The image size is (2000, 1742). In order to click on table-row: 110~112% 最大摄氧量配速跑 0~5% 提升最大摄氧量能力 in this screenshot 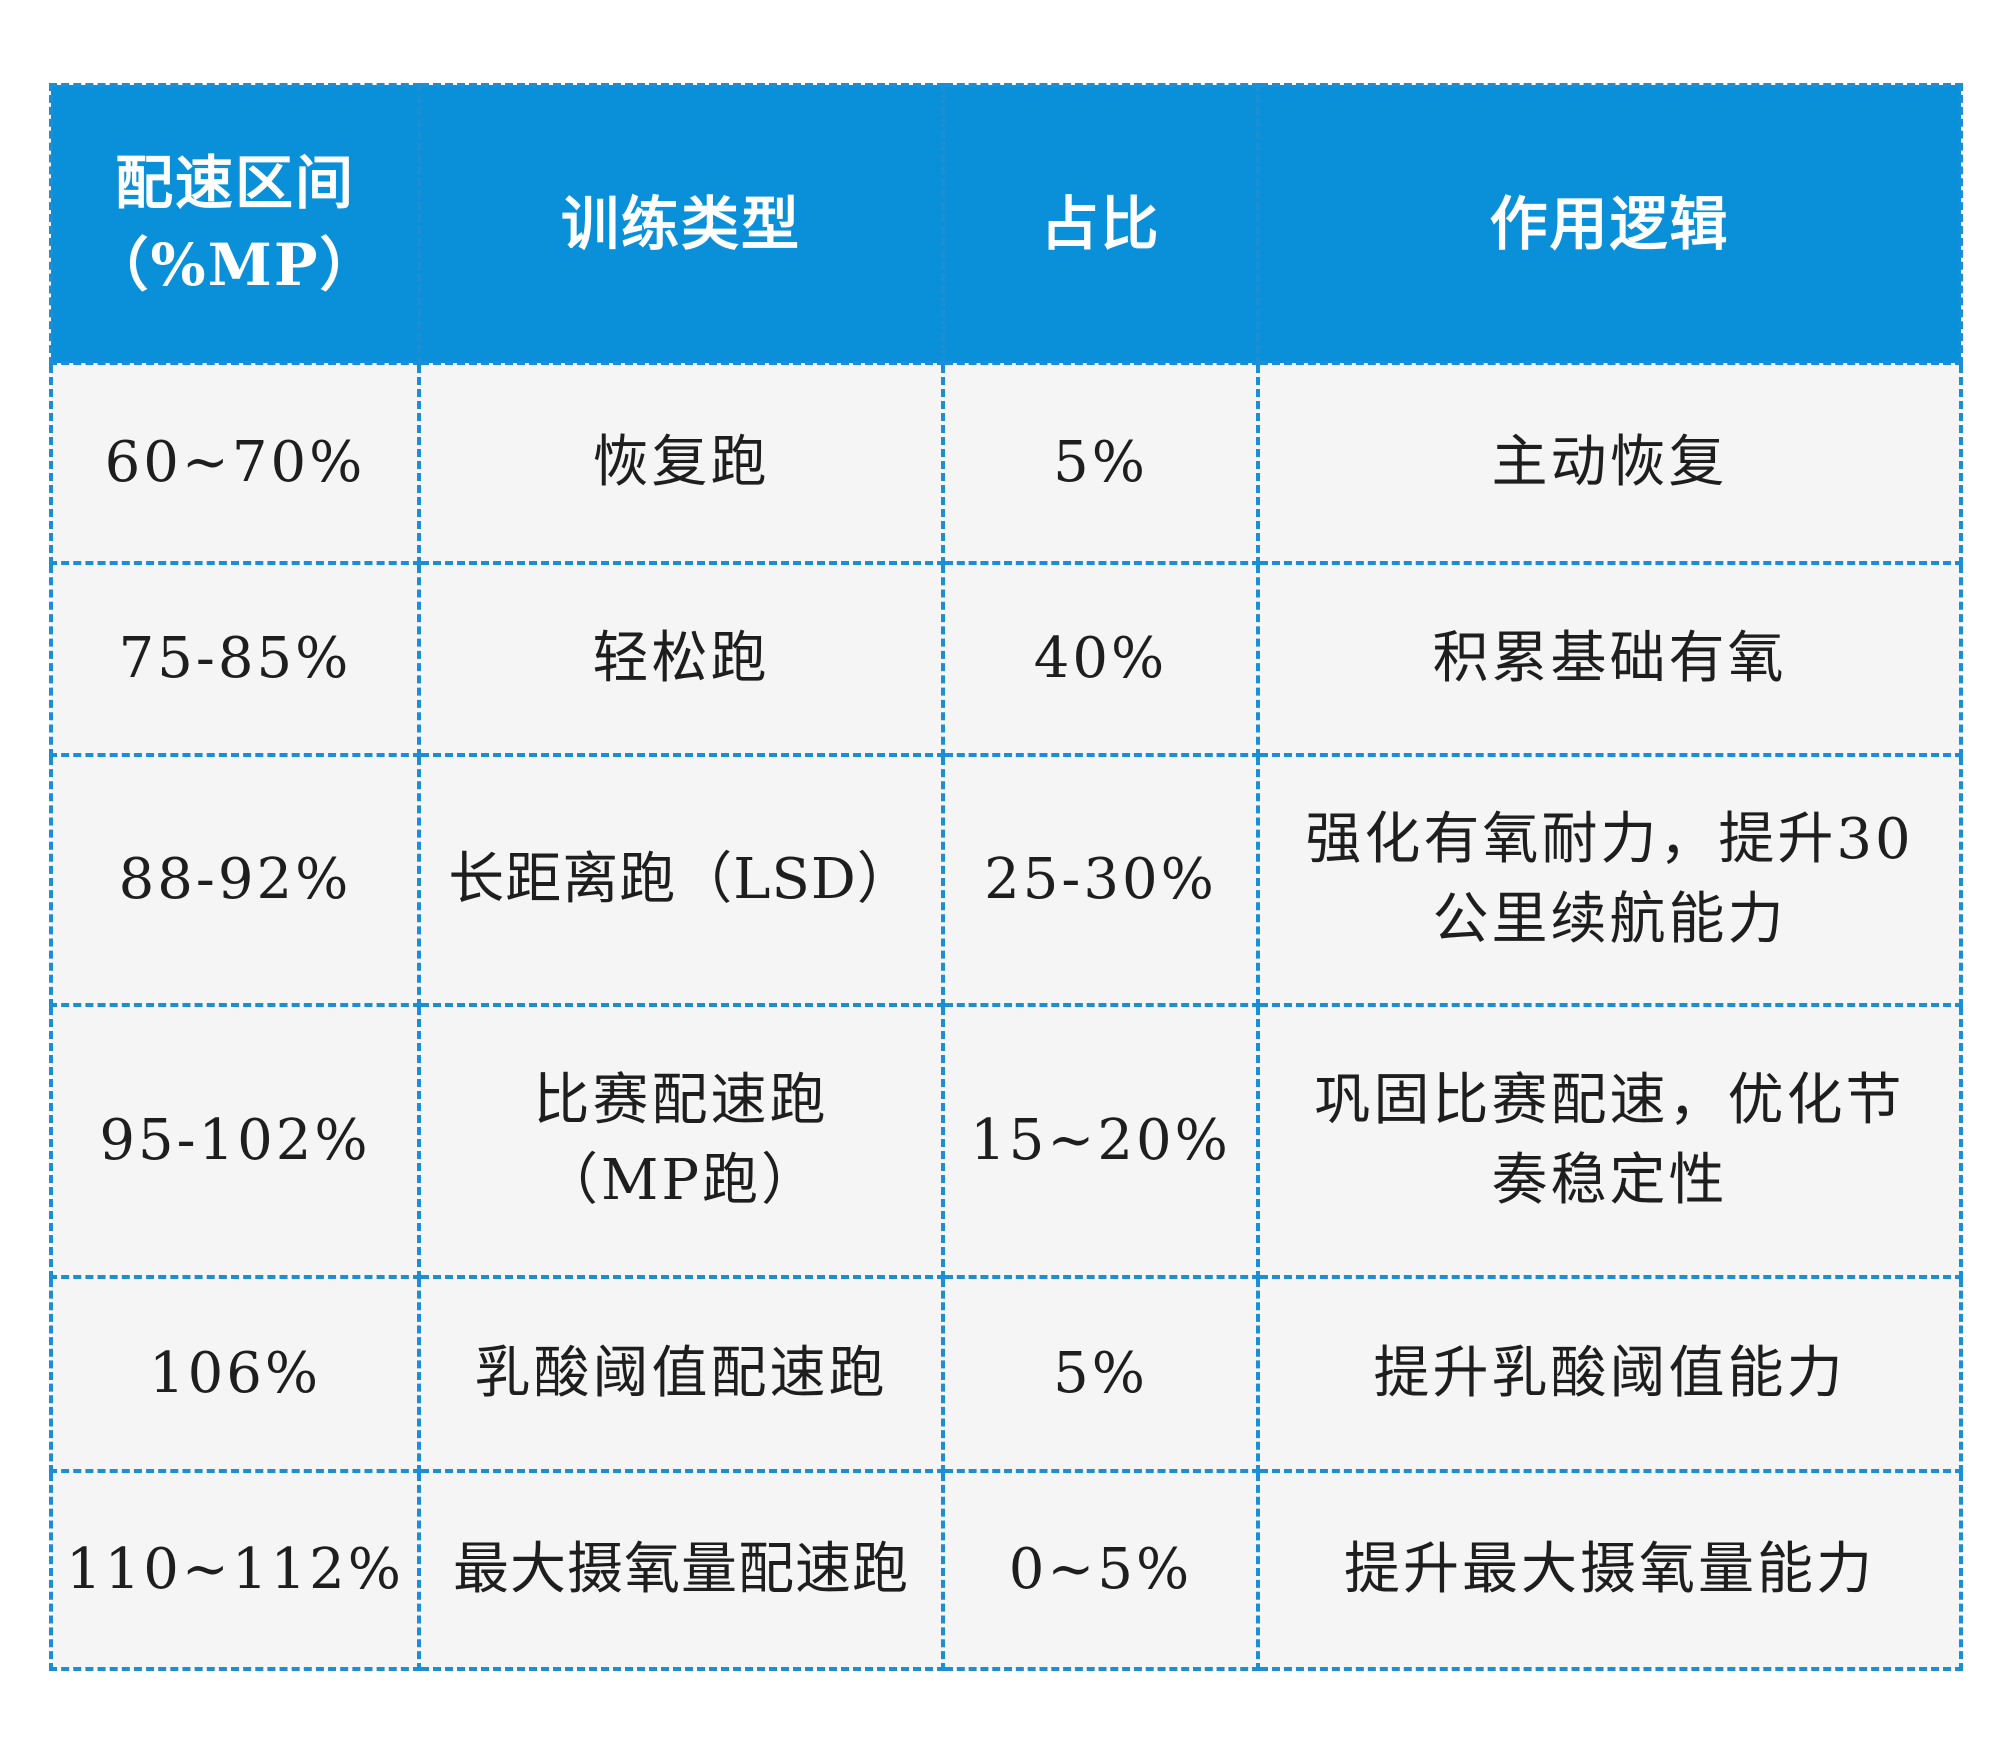, I will do `click(1006, 1570)`.